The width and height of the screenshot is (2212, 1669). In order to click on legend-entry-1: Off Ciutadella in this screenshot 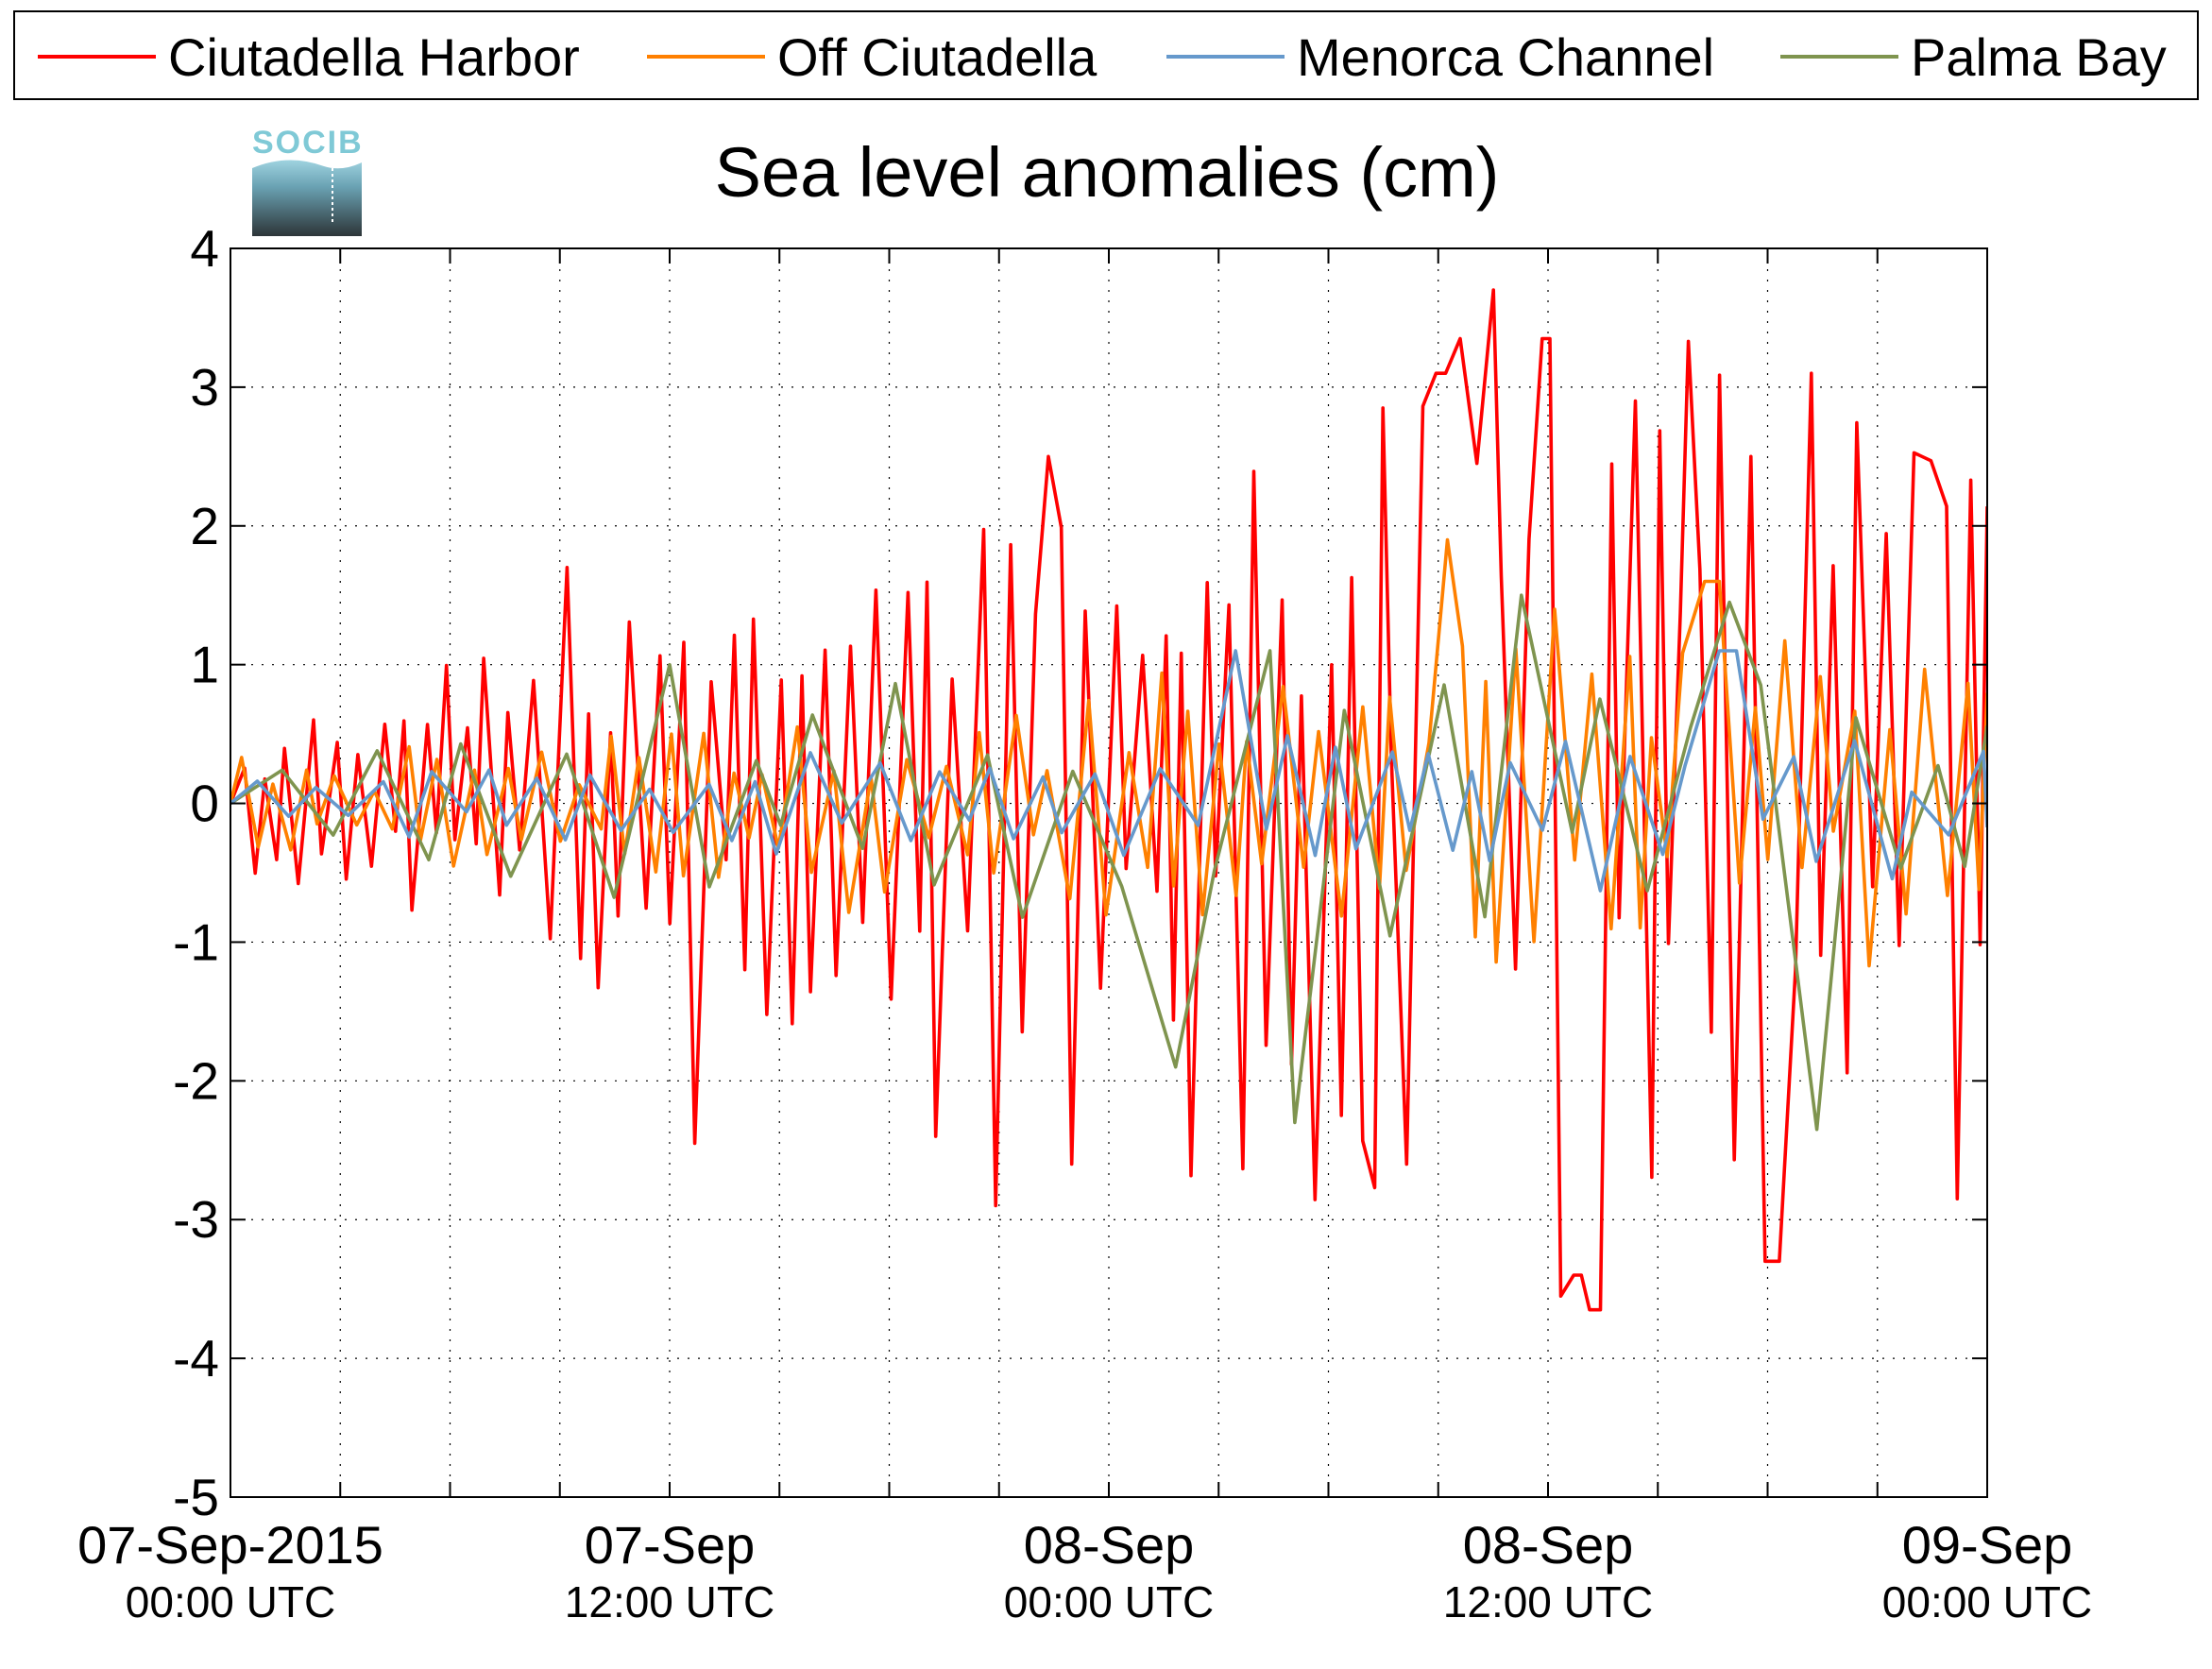, I will do `click(872, 57)`.